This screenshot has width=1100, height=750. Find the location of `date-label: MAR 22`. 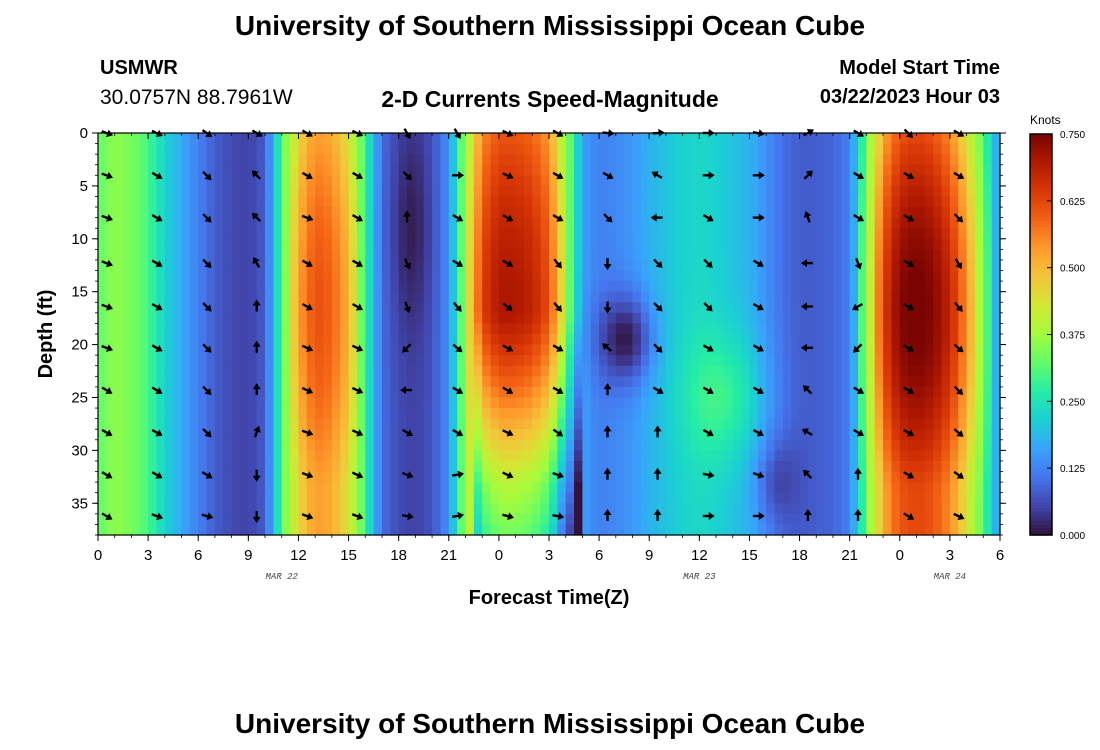

date-label: MAR 22 is located at coordinates (282, 577).